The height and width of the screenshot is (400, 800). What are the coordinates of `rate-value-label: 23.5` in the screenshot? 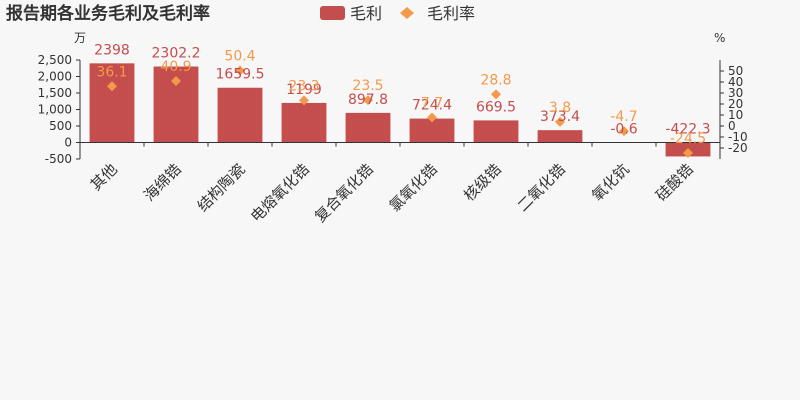 It's located at (367, 86).